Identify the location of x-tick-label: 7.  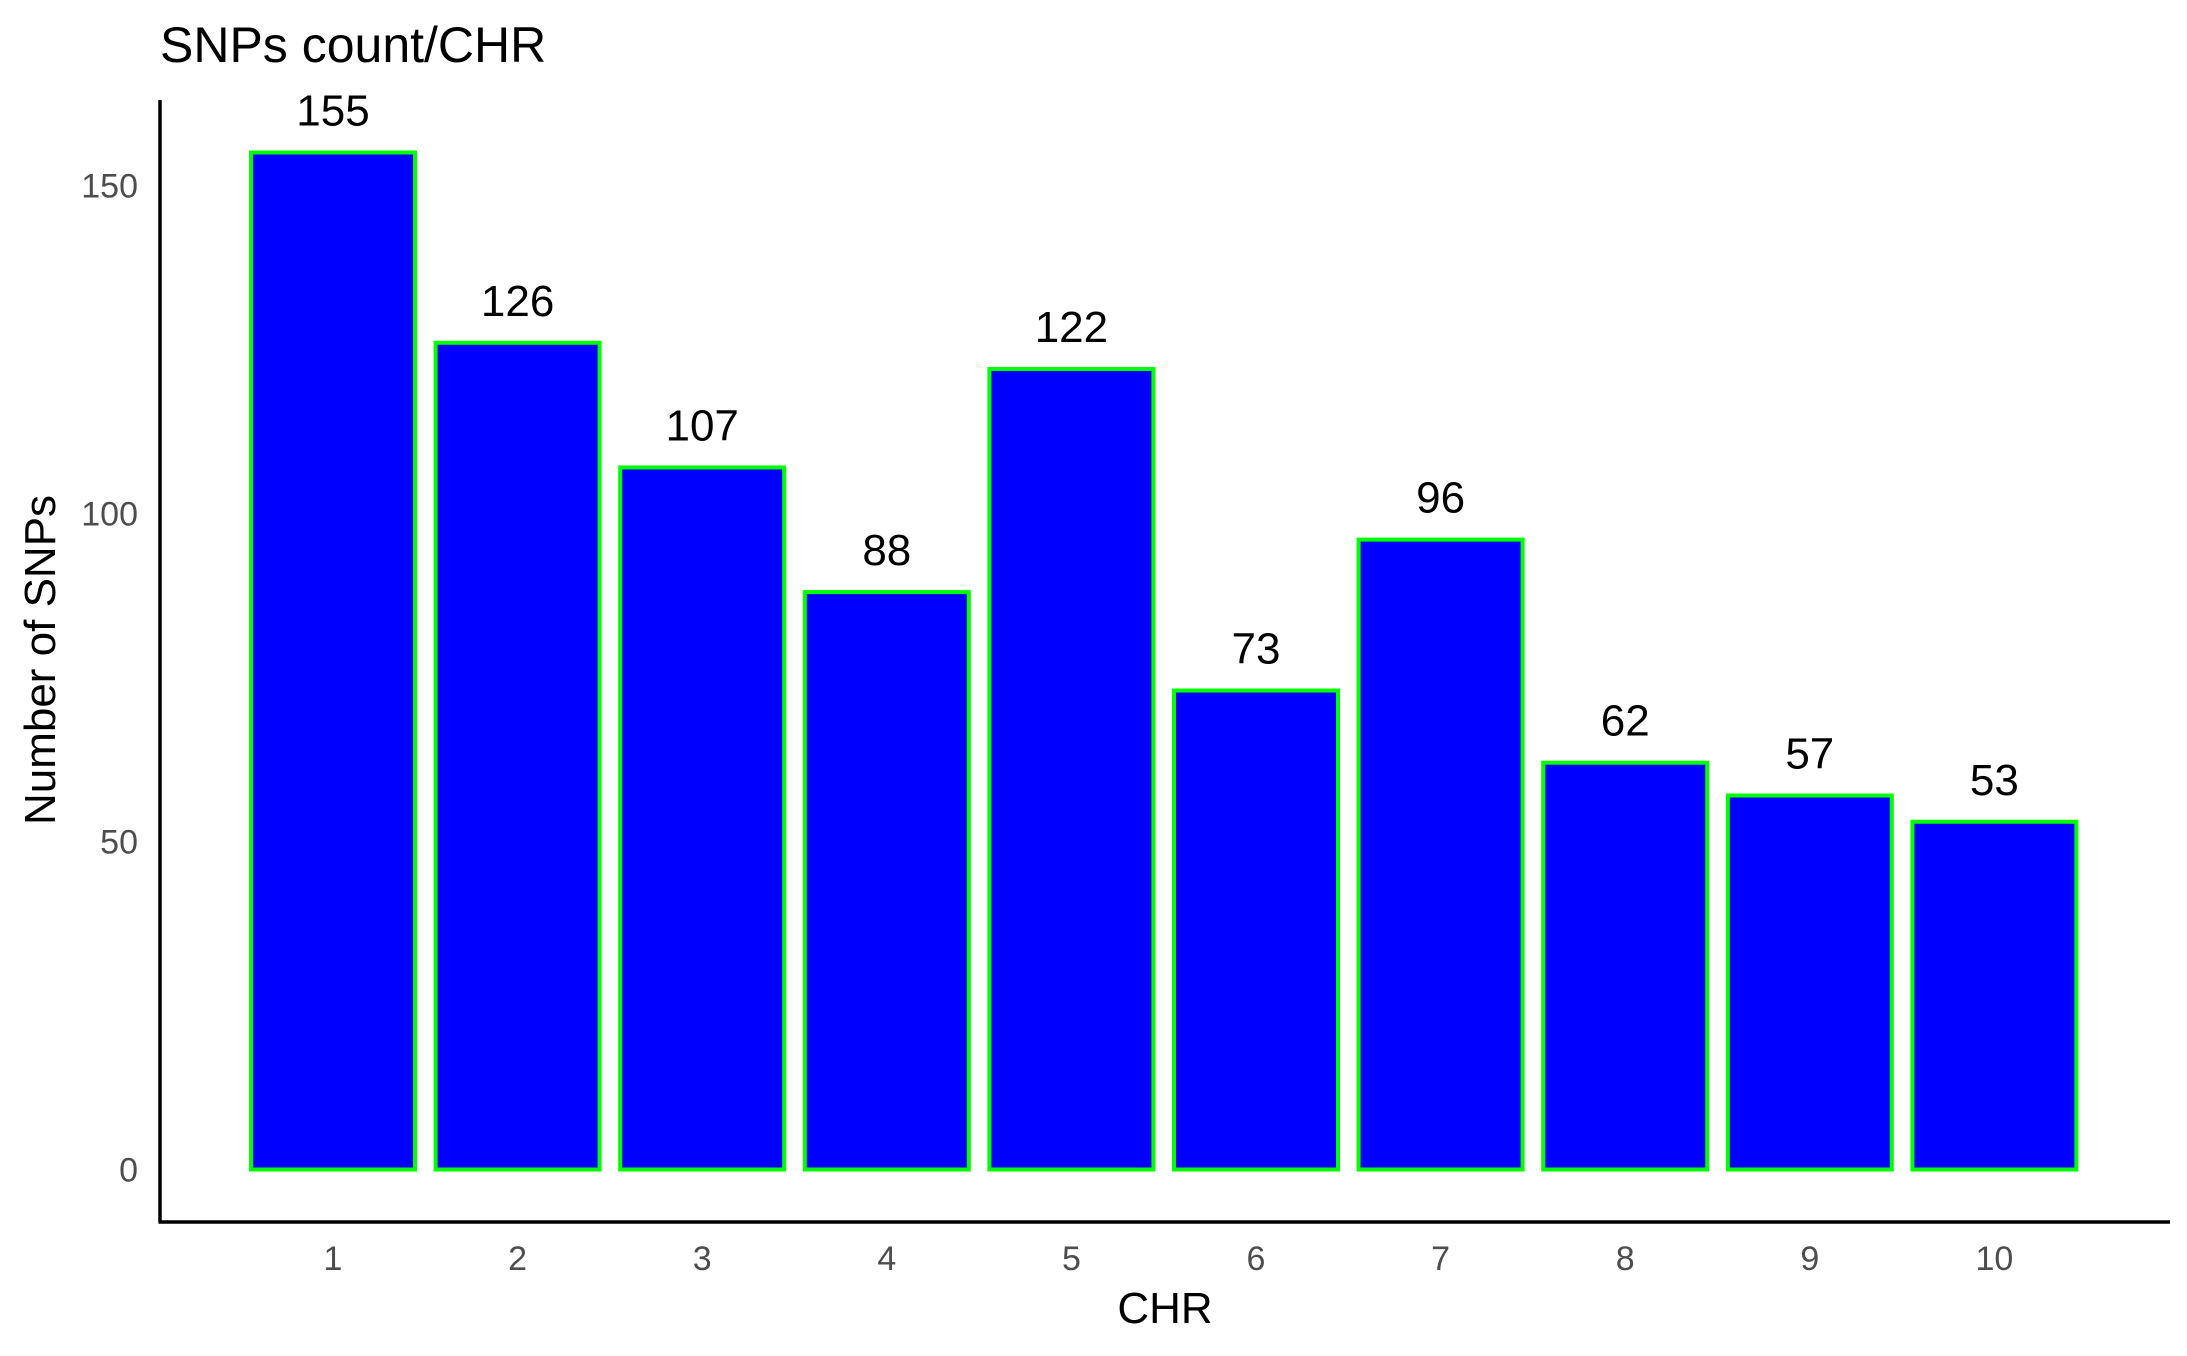
(1440, 1259).